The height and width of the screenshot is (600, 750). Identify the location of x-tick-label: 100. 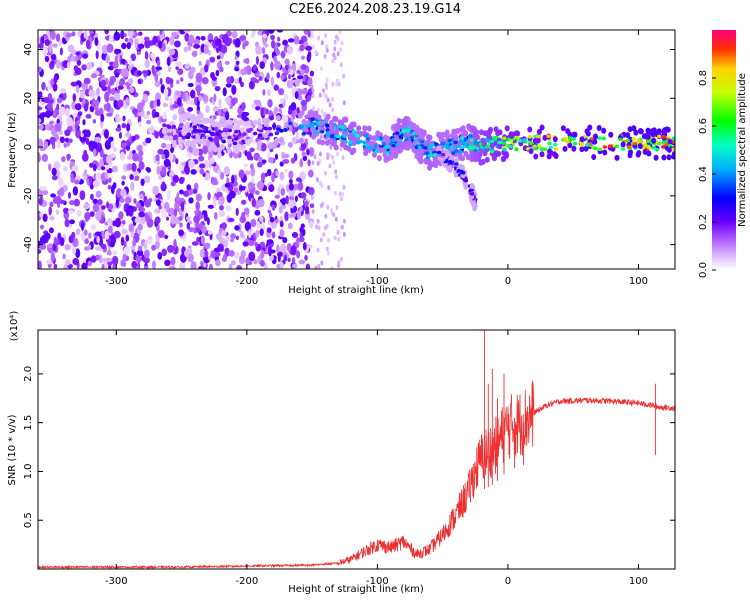
(638, 281).